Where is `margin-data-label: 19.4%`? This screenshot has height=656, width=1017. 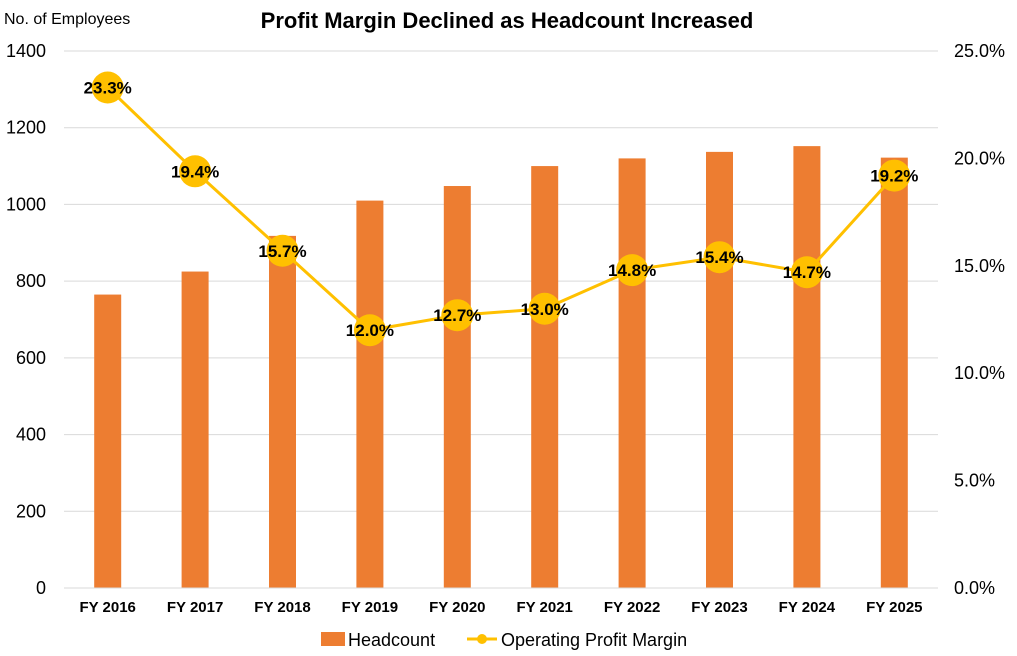
margin-data-label: 19.4% is located at coordinates (195, 171).